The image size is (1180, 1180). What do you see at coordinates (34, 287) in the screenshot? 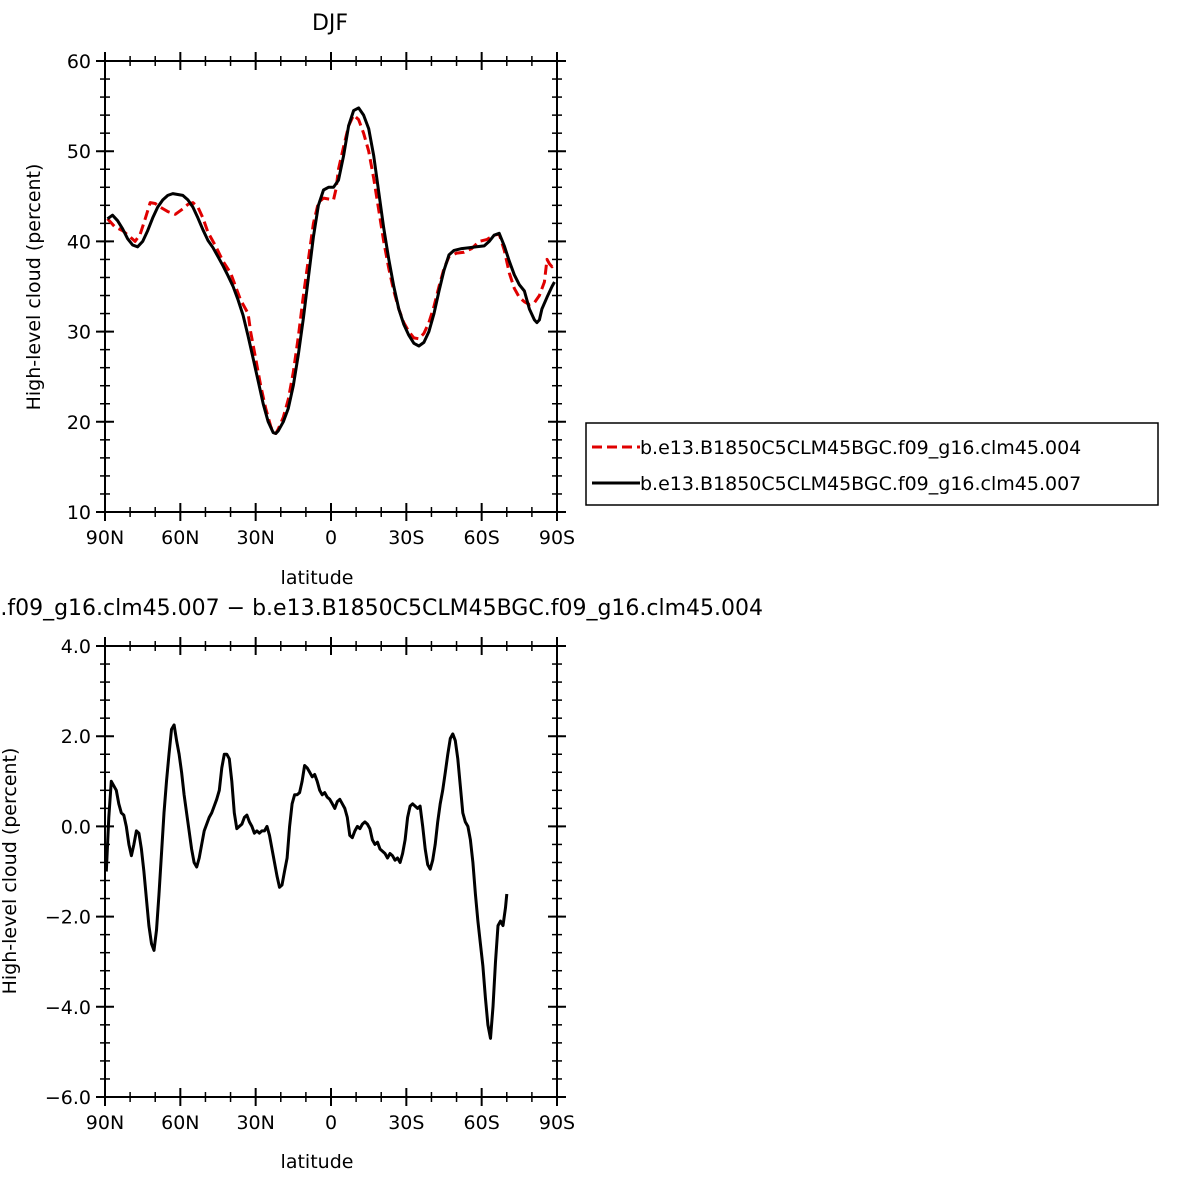
I see `top-y-axis-label: High-level cloud (percent)` at bounding box center [34, 287].